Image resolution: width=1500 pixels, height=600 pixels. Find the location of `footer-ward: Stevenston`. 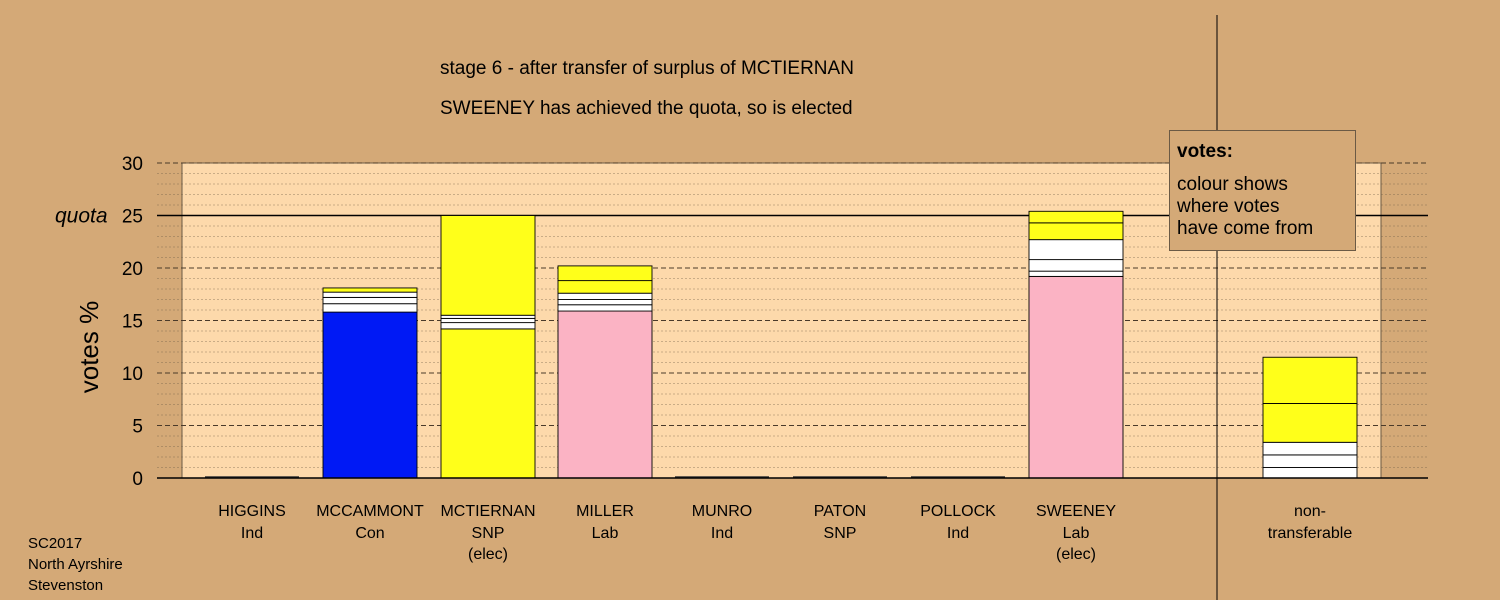

footer-ward: Stevenston is located at coordinates (66, 585).